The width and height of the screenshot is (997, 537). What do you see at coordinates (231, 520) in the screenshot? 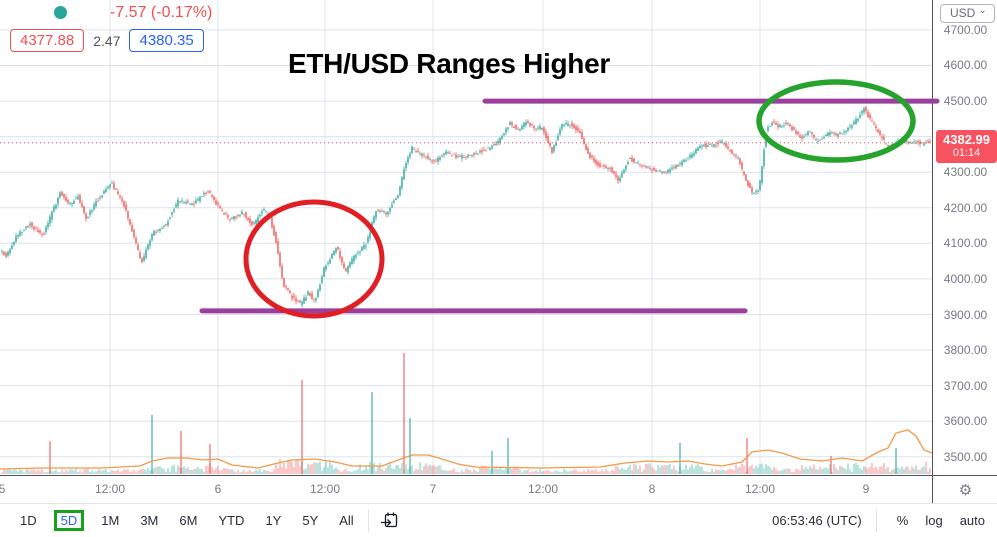
I see `range-button-ytd: YTD` at bounding box center [231, 520].